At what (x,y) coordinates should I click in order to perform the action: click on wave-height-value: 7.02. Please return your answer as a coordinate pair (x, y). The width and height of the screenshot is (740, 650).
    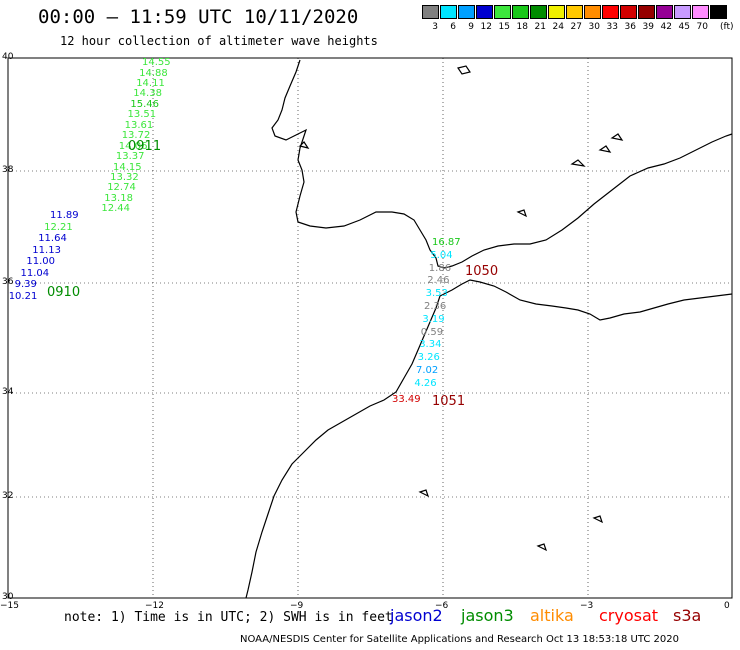
    Looking at the image, I should click on (427, 370).